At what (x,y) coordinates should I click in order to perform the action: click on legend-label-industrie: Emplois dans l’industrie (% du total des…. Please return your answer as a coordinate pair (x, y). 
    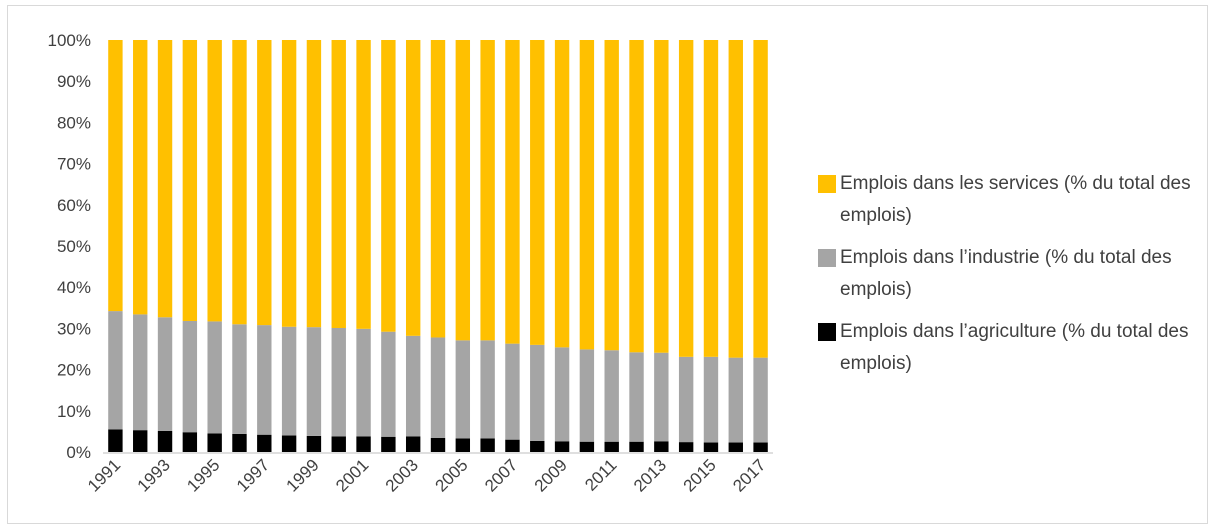
    Looking at the image, I should click on (1006, 273).